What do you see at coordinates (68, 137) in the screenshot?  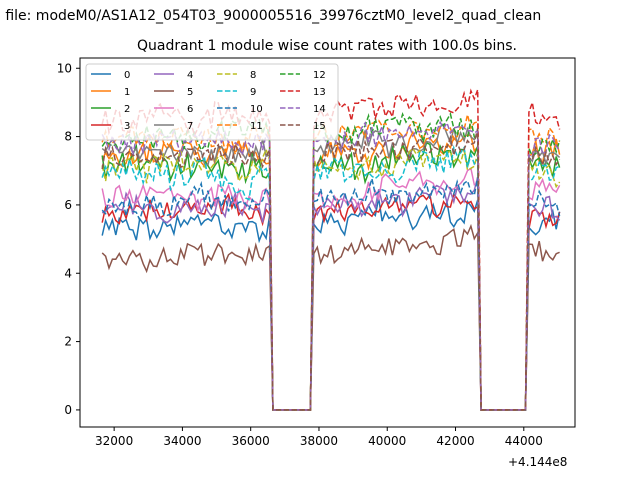 I see `y-tick-label: 8` at bounding box center [68, 137].